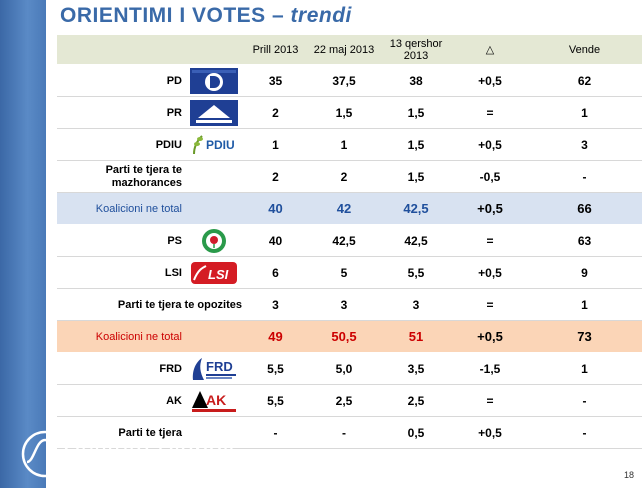  I want to click on cell-maj: 2, so click(344, 176).